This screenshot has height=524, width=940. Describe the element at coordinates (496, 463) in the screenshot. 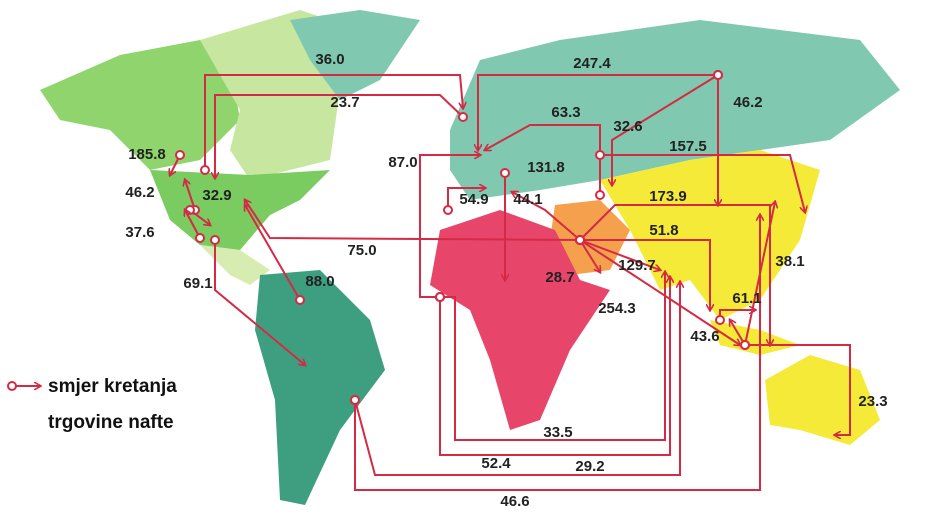

I see `flow-label: 52.4` at that location.